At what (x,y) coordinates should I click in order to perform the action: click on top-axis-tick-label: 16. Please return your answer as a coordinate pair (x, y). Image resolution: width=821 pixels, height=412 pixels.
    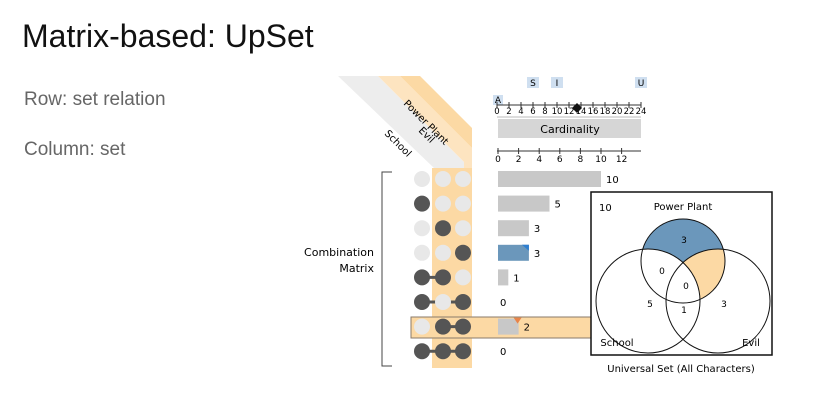
    Looking at the image, I should click on (593, 112).